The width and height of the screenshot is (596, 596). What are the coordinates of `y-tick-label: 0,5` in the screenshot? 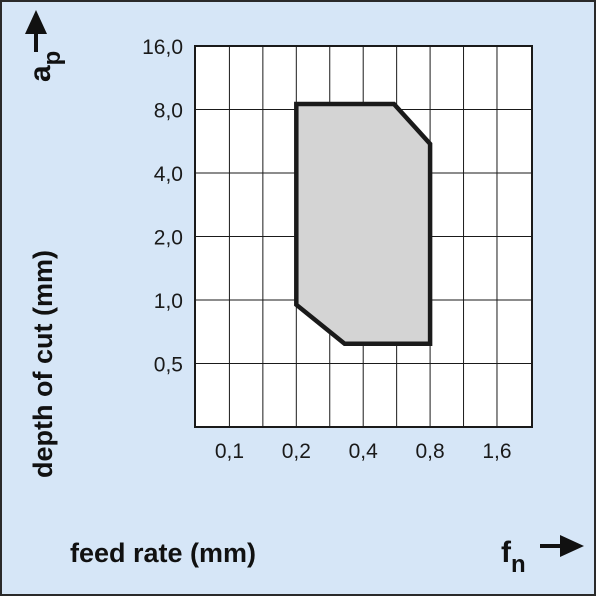 It's located at (168, 365).